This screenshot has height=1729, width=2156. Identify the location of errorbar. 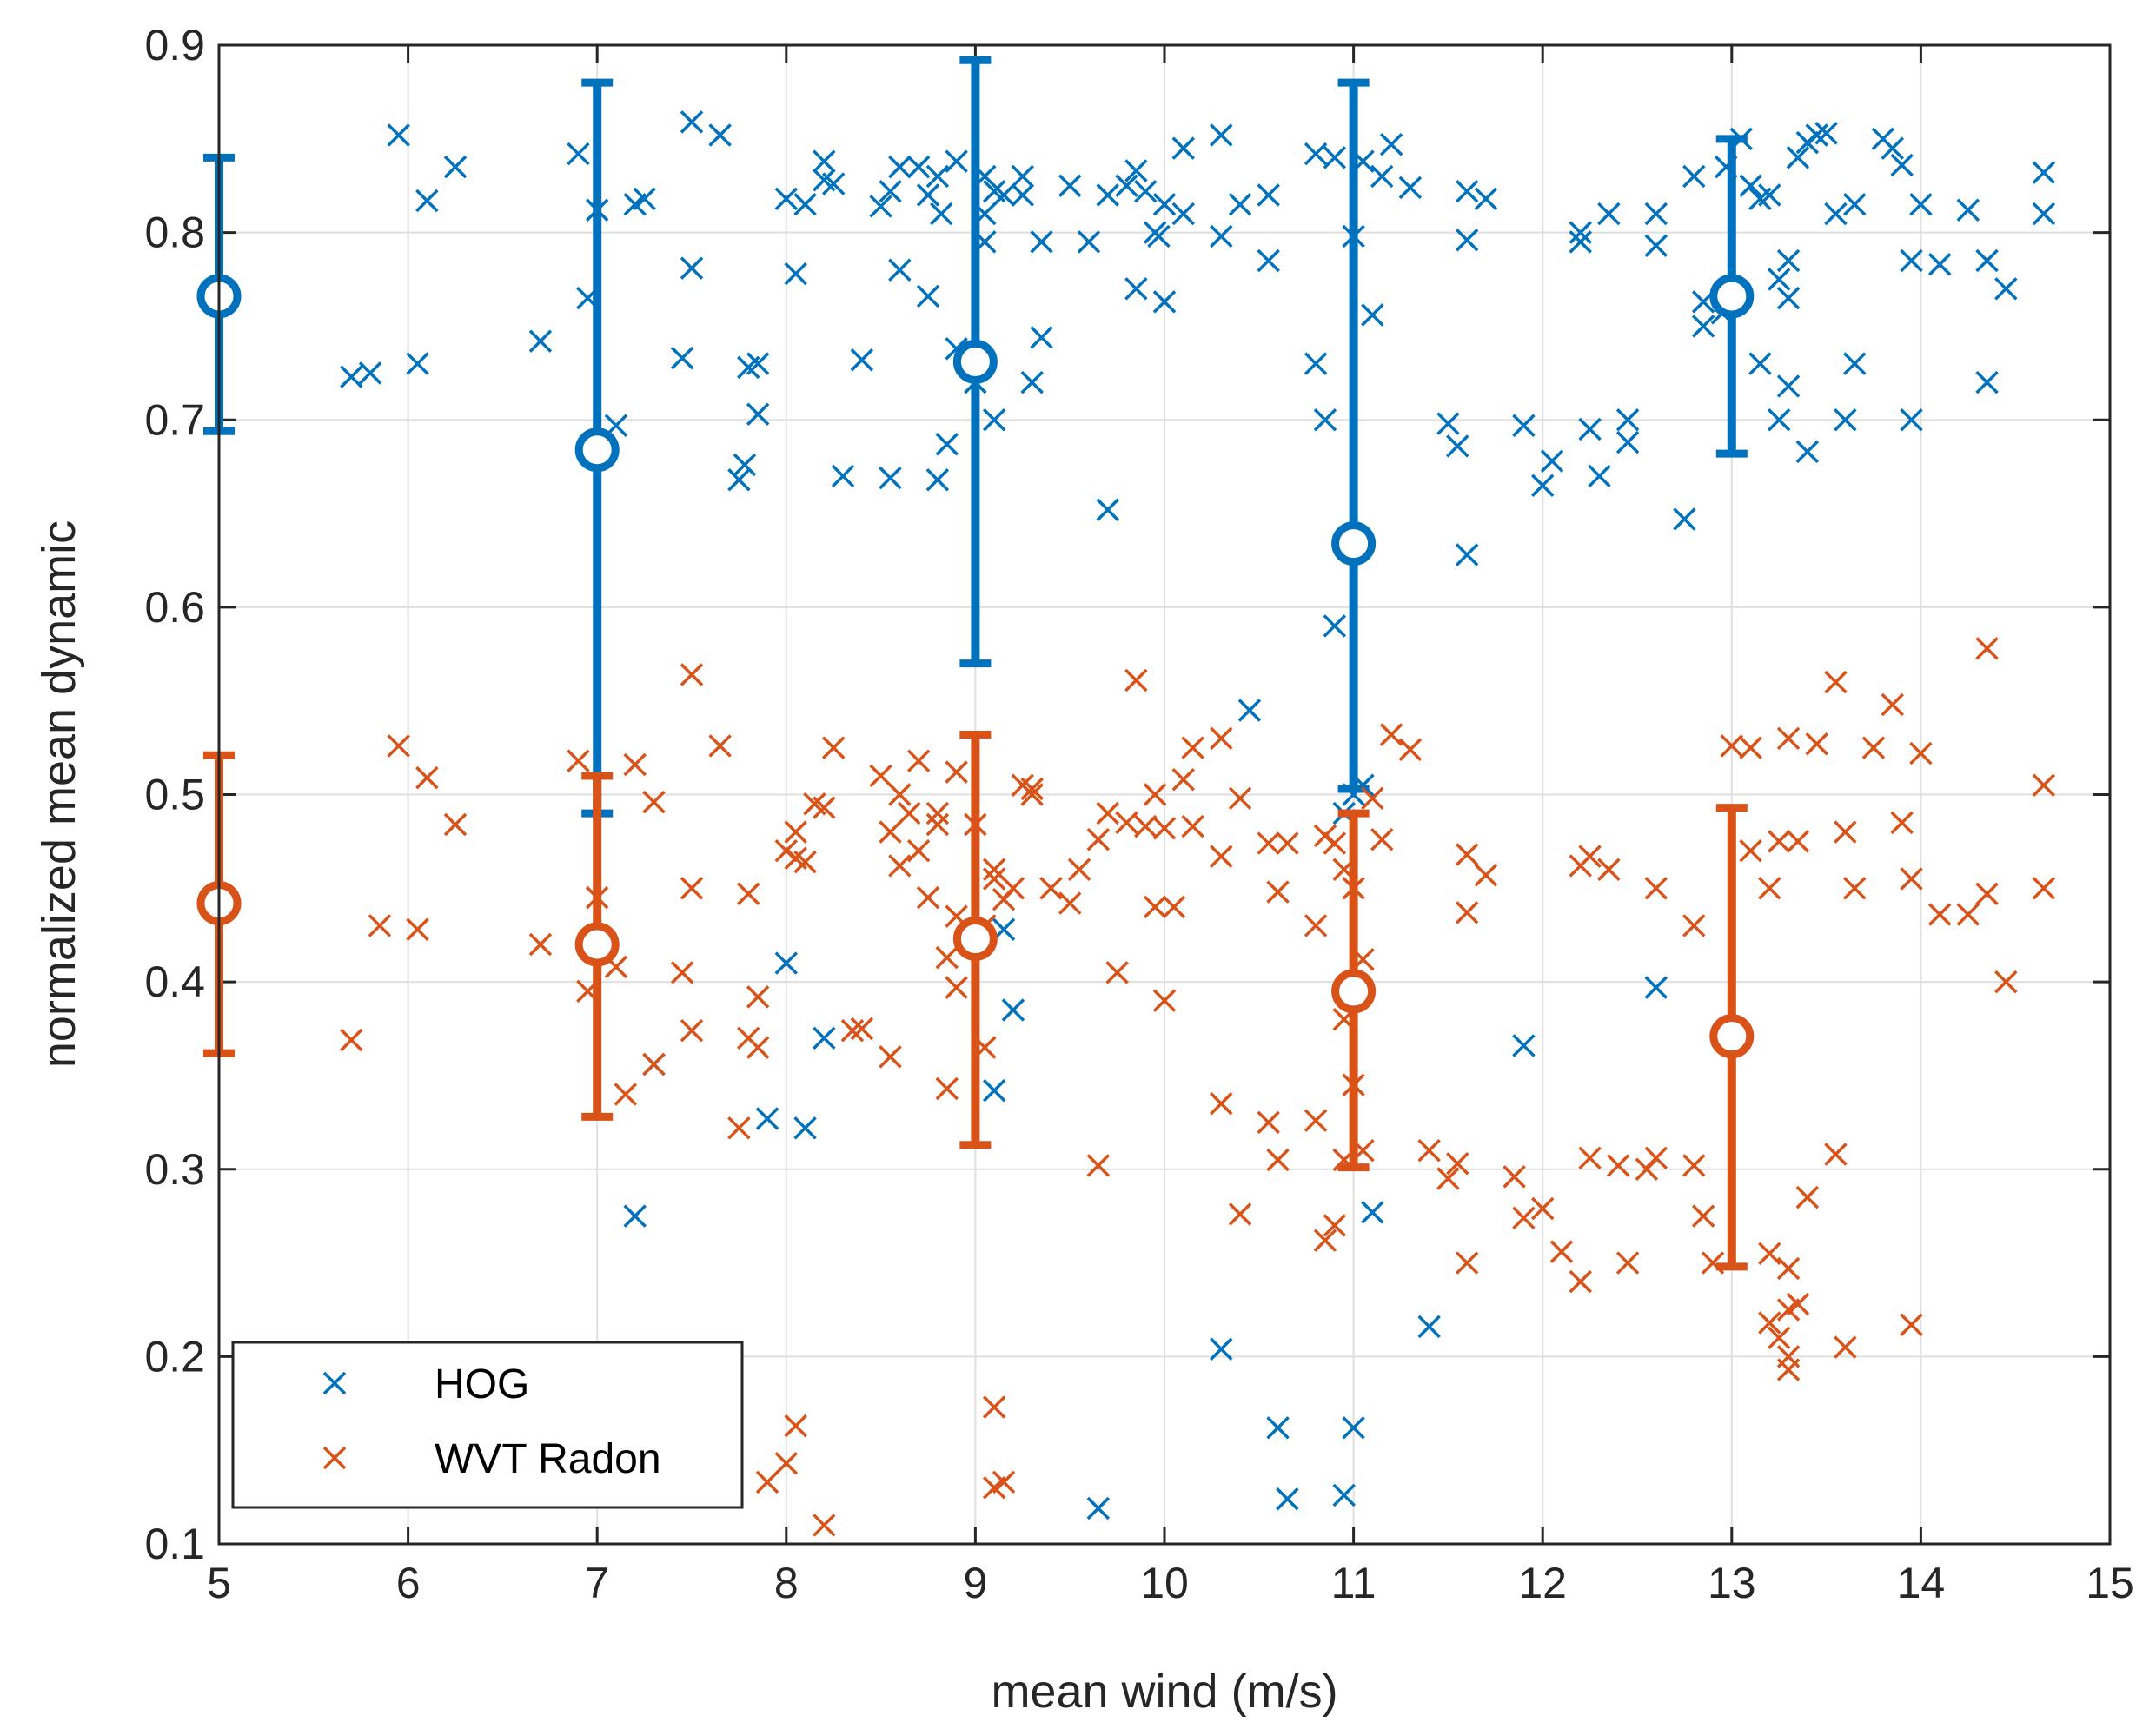
(1732, 296).